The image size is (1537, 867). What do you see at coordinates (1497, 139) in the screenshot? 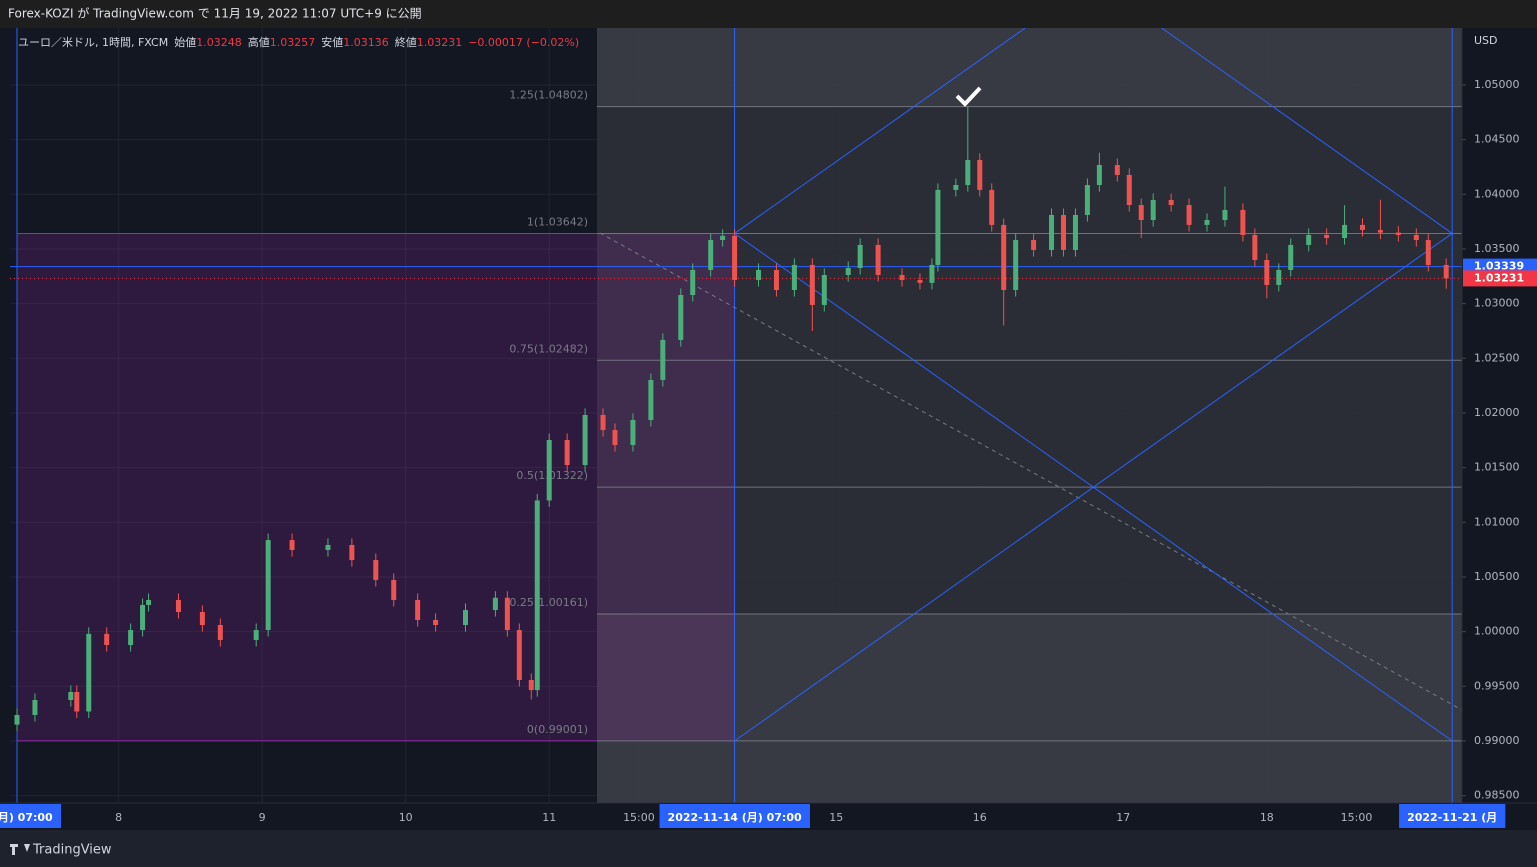
I see `y-tick-label: 1.04500` at bounding box center [1497, 139].